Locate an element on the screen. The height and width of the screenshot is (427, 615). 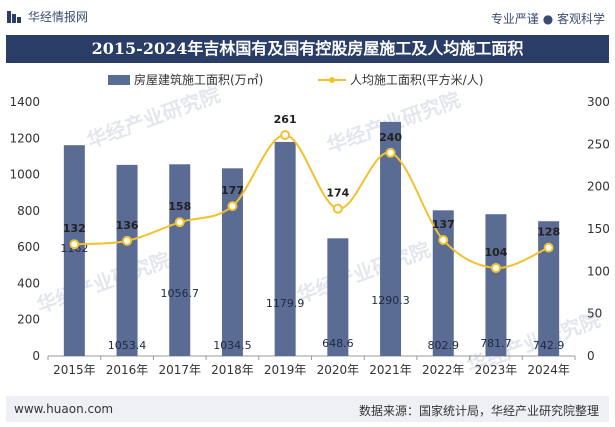
line-value-label: 137 is located at coordinates (443, 224).